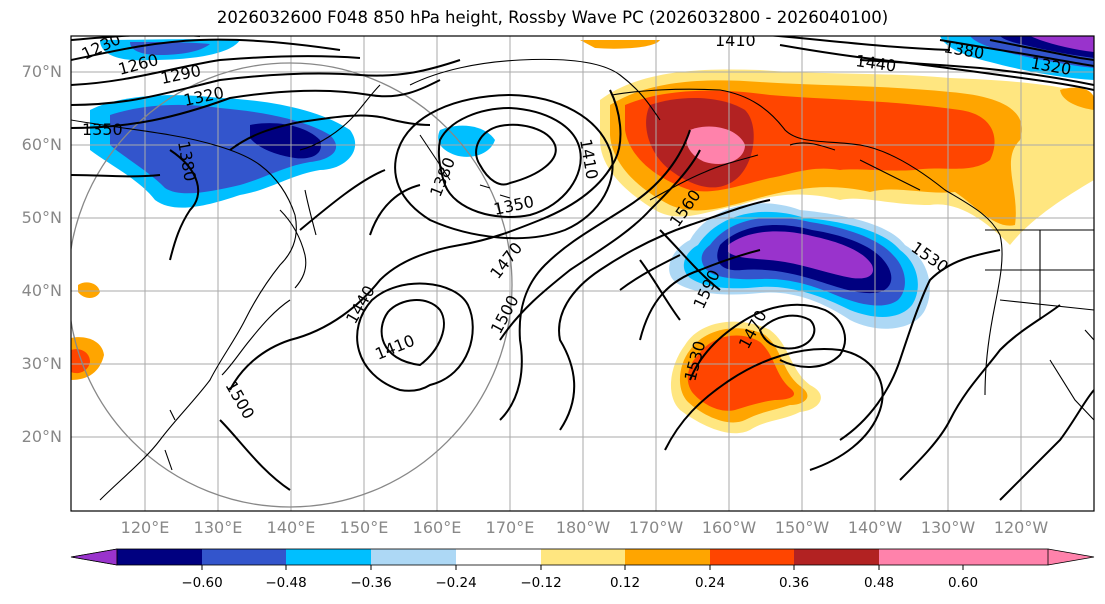  I want to click on lat-label-30: 30°N, so click(41, 363).